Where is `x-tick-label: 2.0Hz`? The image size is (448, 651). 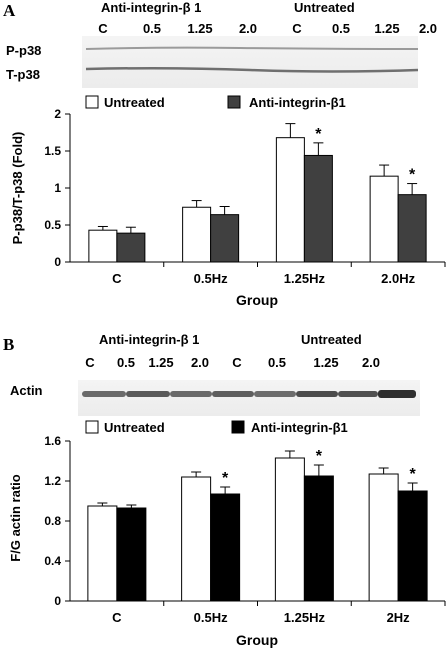
x-tick-label: 2.0Hz is located at coordinates (398, 278).